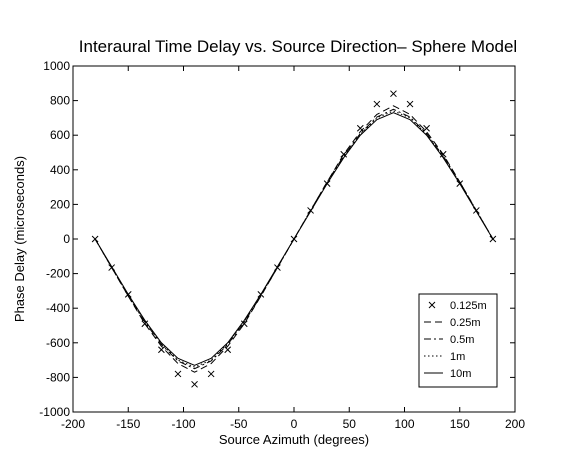 This screenshot has width=581, height=465. What do you see at coordinates (183, 424) in the screenshot?
I see `x-tick-label: -100` at bounding box center [183, 424].